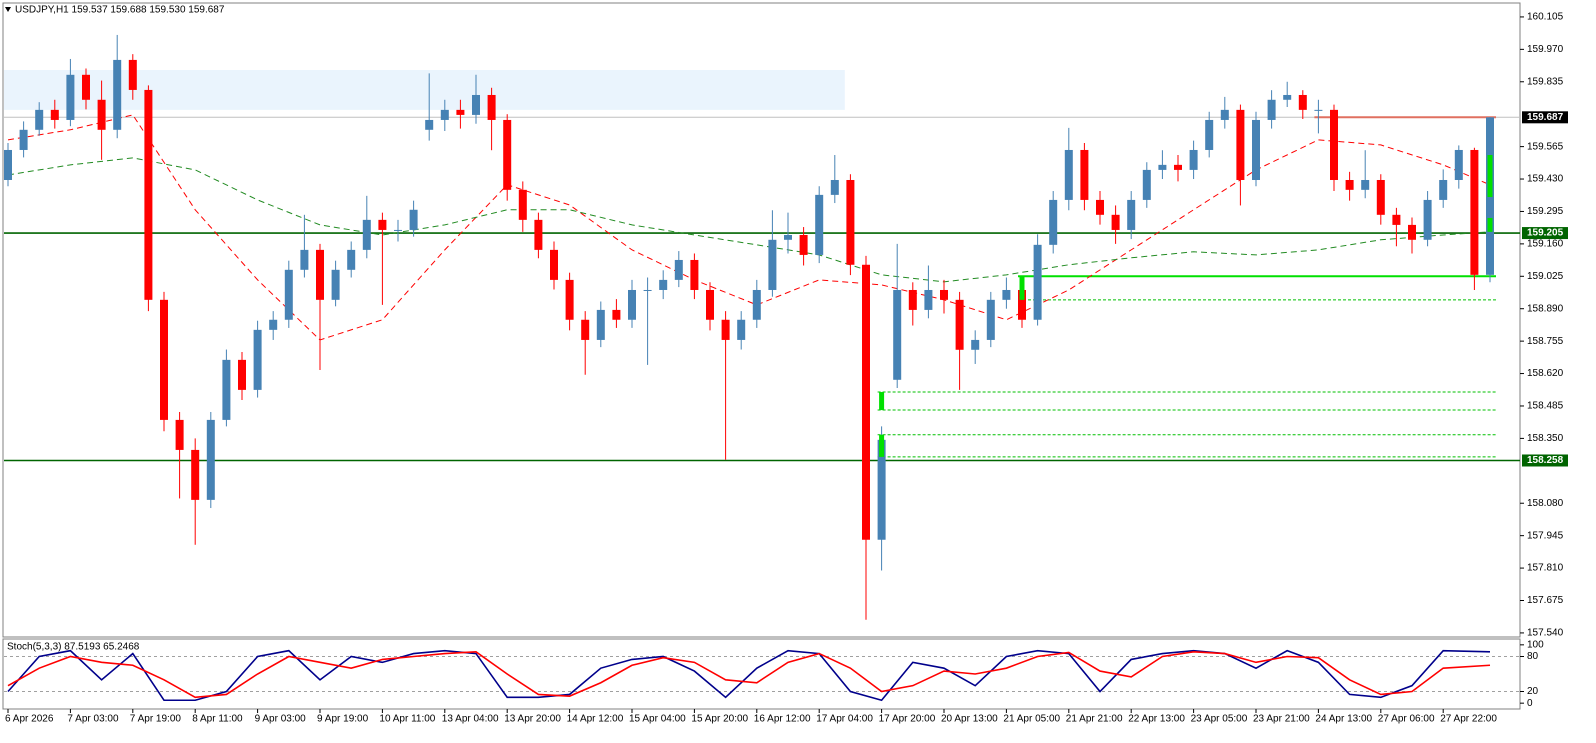 This screenshot has width=1596, height=743. Describe the element at coordinates (1406, 719) in the screenshot. I see `x-tick-label: 27 Apr 06:00` at that location.